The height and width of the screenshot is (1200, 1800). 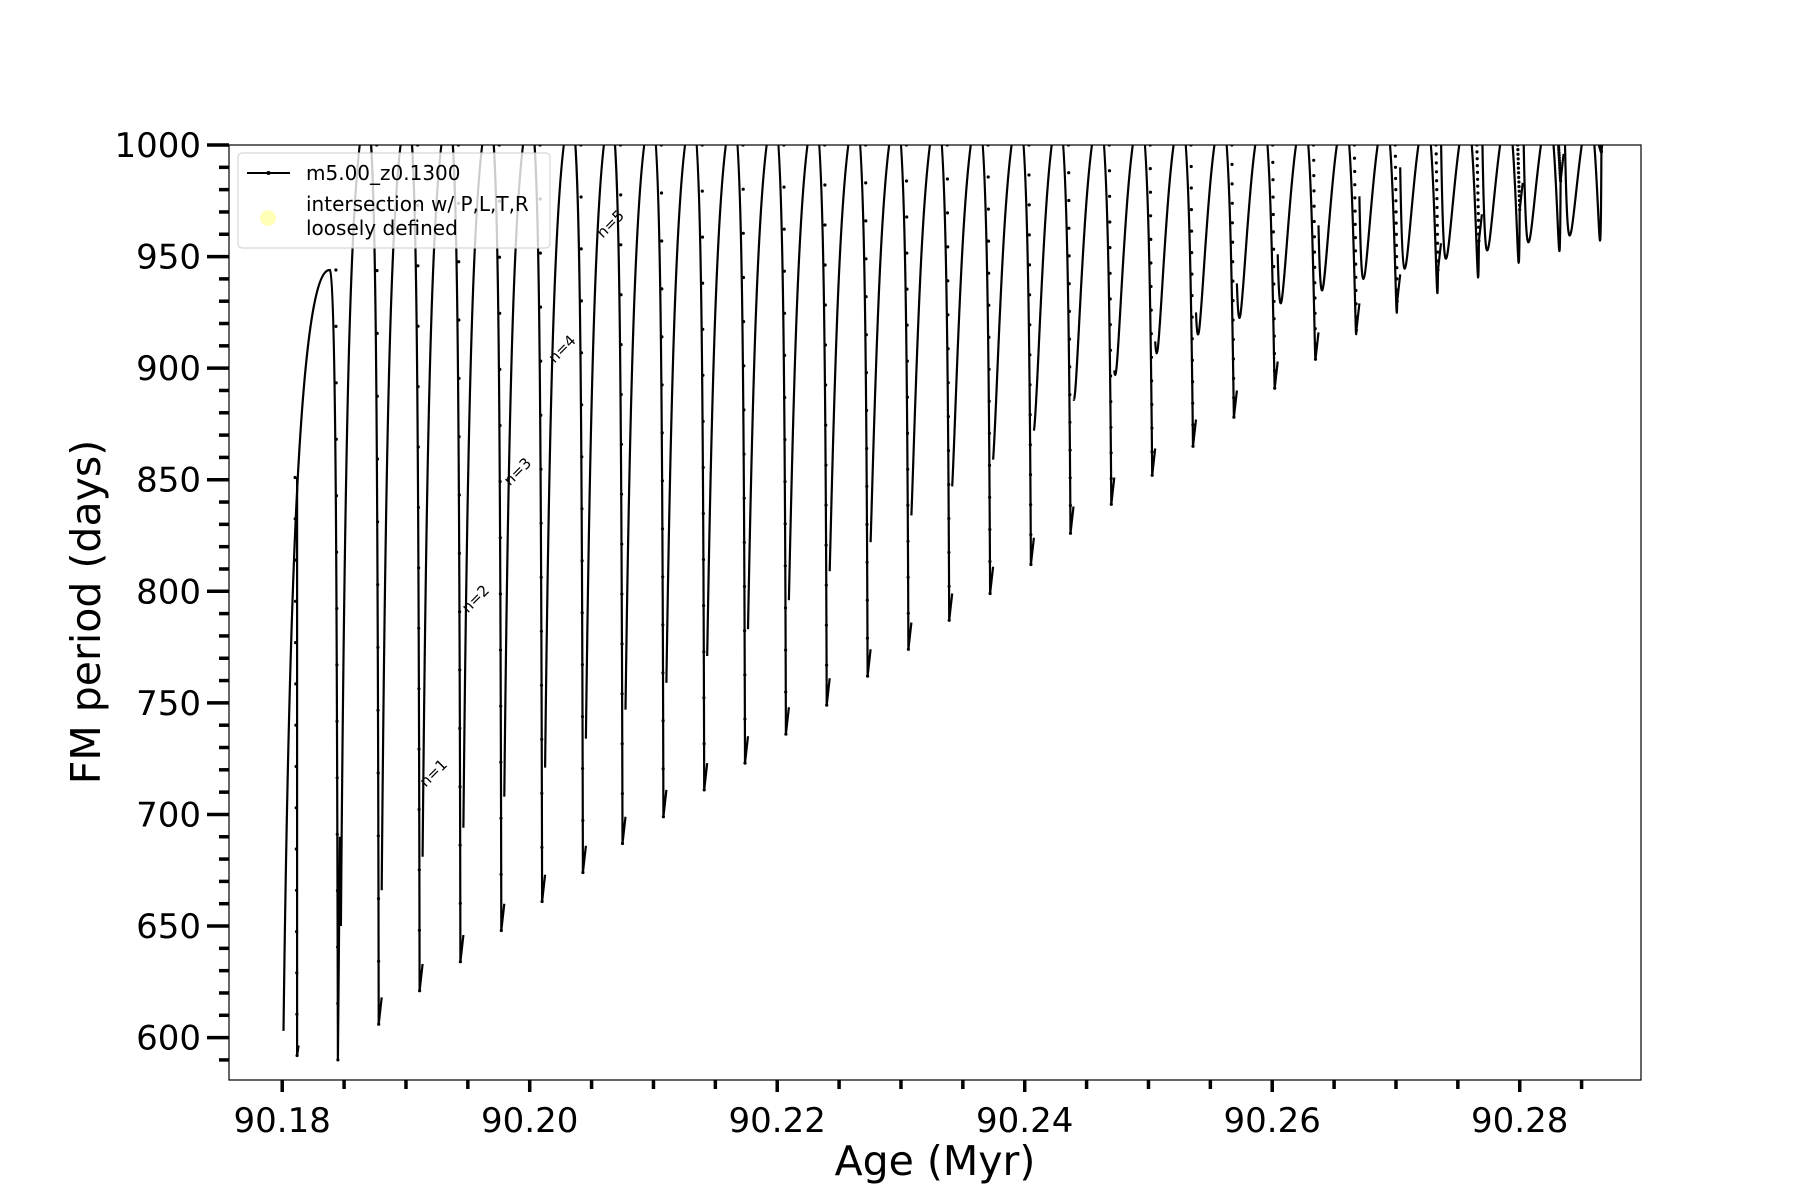 What do you see at coordinates (157, 146) in the screenshot?
I see `y-tick-label: 1000` at bounding box center [157, 146].